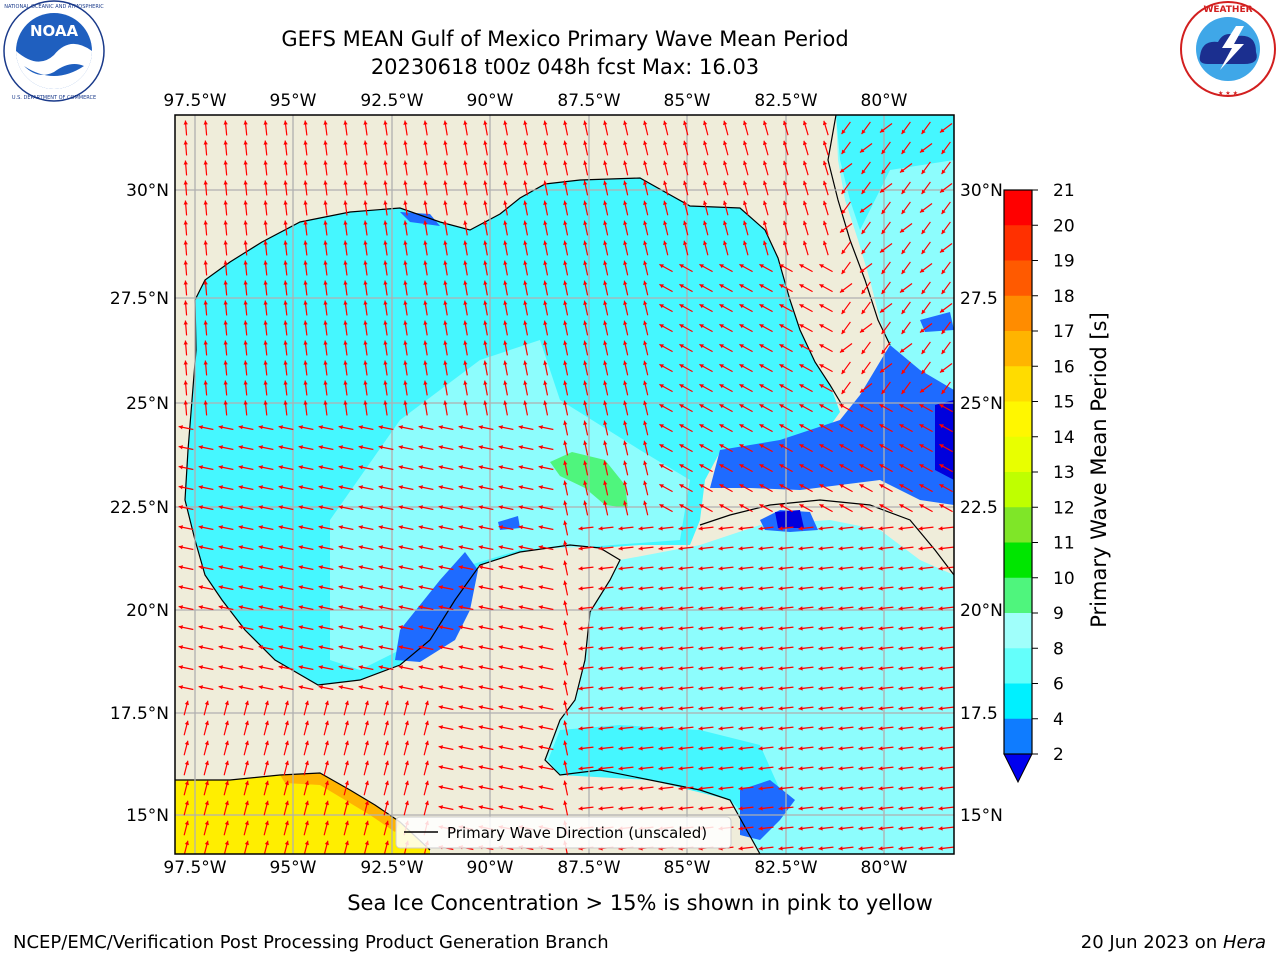 This screenshot has height=960, width=1280. I want to click on map-legend: Primary Wave Direction (unscaled), so click(563, 832).